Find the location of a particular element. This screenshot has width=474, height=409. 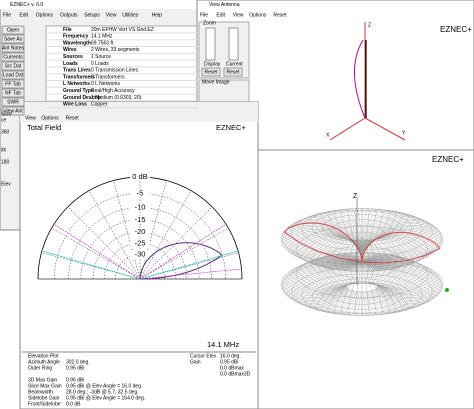

row-value: 14.1 MHz is located at coordinates (102, 37).